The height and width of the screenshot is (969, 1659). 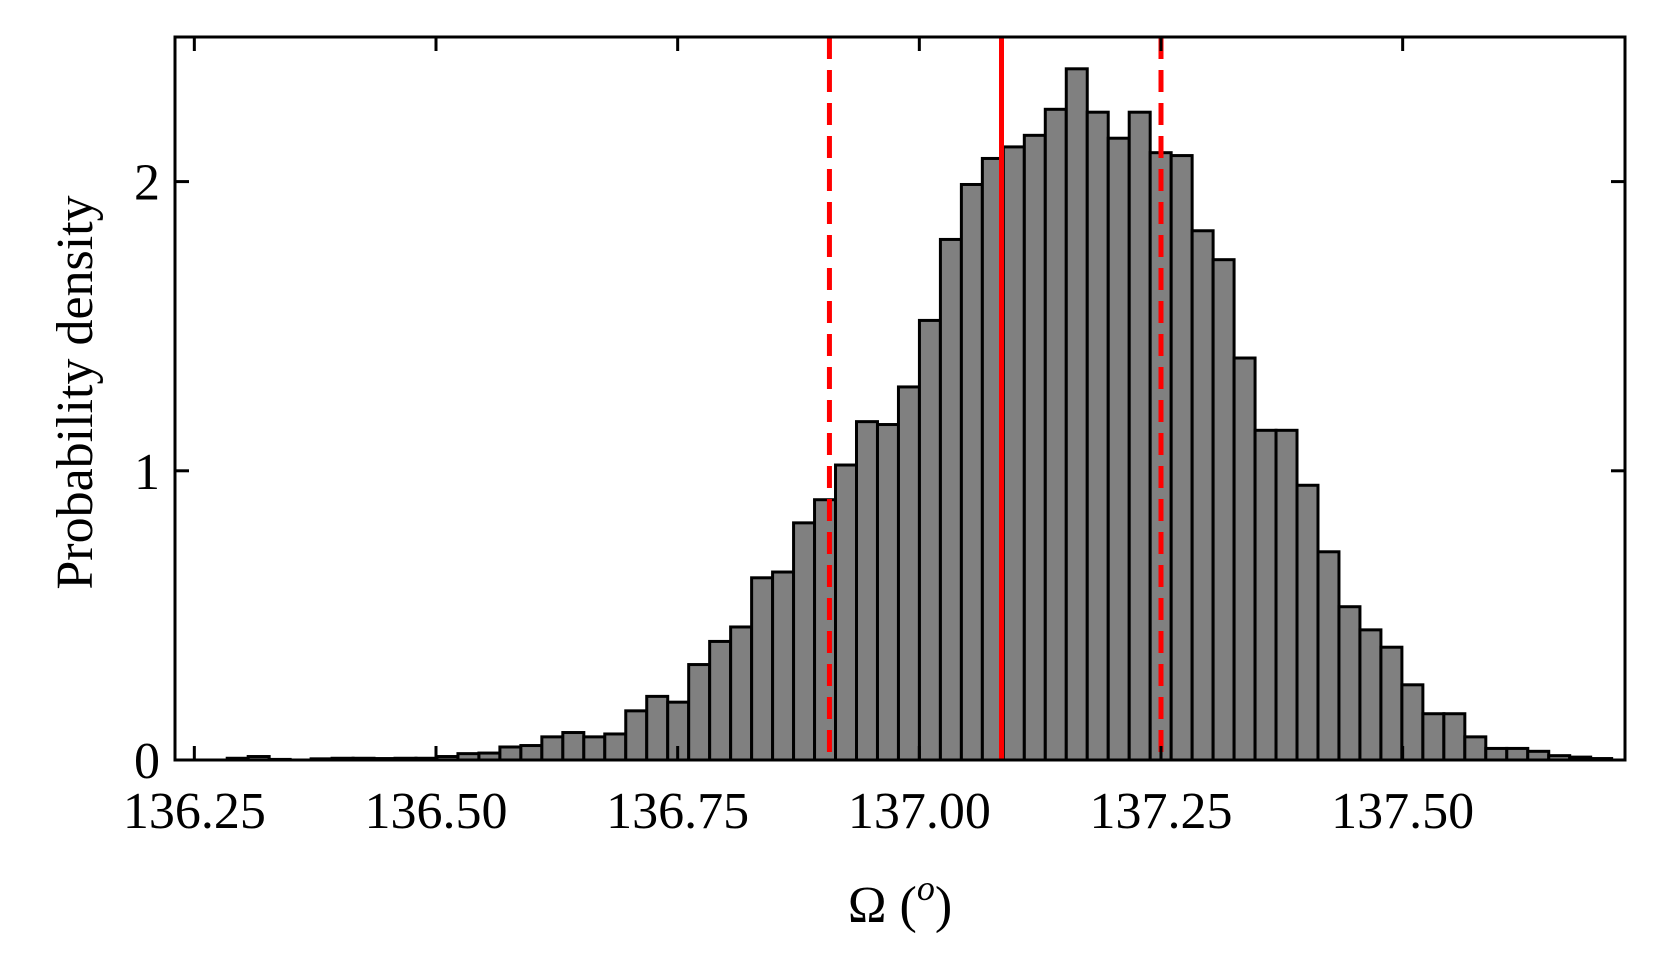 I want to click on x-axis-title-close: ), so click(x=943, y=905).